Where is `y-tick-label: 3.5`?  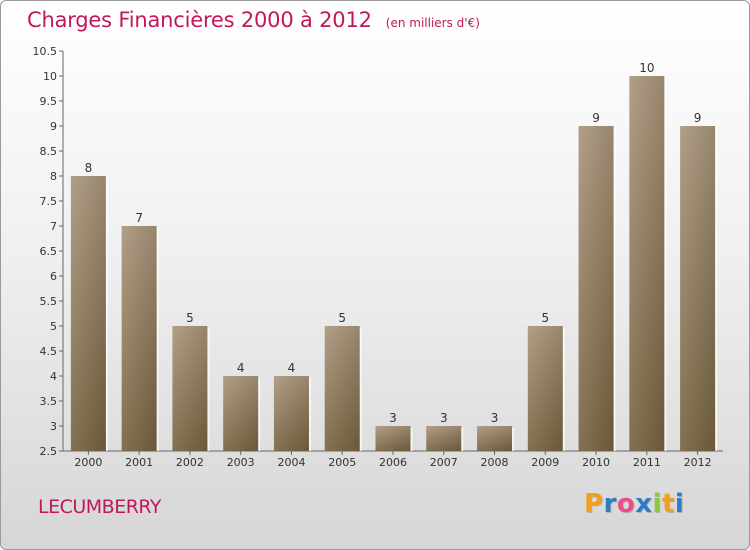 y-tick-label: 3.5 is located at coordinates (49, 401).